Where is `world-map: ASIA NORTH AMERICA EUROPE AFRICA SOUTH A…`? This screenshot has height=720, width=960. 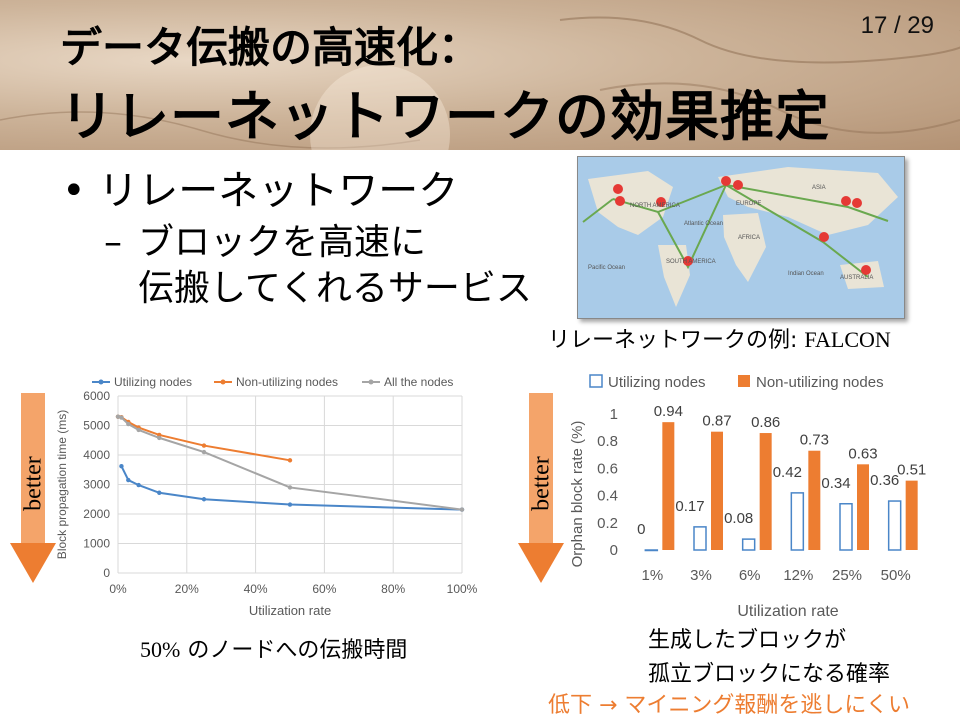
world-map: ASIA NORTH AMERICA EUROPE AFRICA SOUTH A… is located at coordinates (741, 237).